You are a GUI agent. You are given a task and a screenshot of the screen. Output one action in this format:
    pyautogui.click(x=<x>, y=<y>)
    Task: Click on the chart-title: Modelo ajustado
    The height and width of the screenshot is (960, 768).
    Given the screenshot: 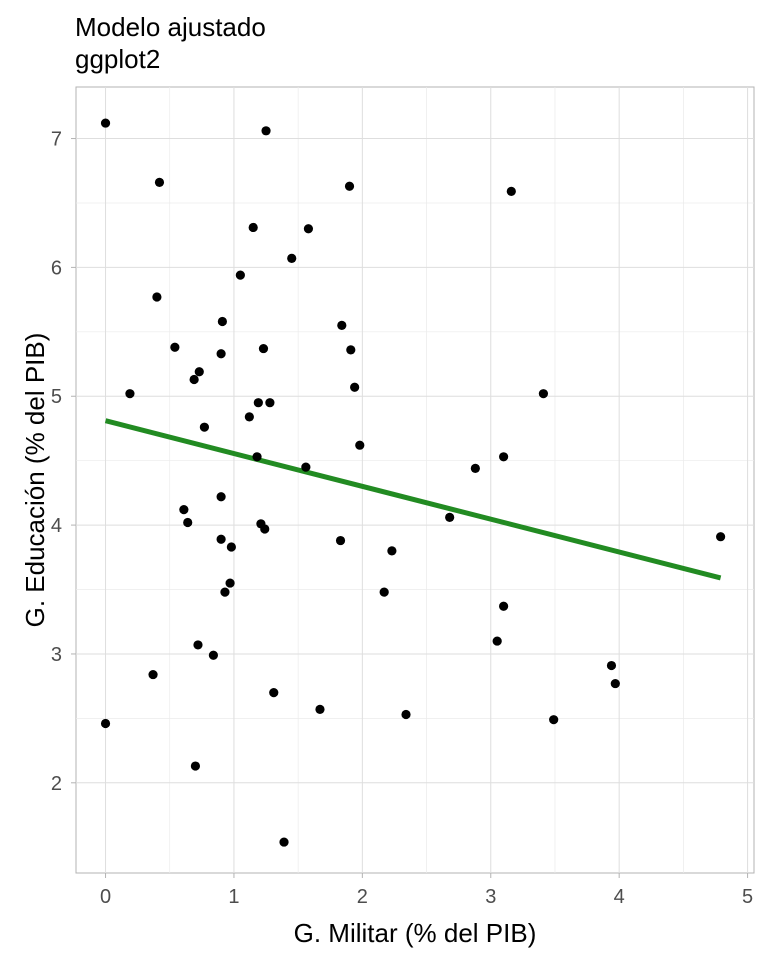 What is the action you would take?
    pyautogui.click(x=170, y=27)
    